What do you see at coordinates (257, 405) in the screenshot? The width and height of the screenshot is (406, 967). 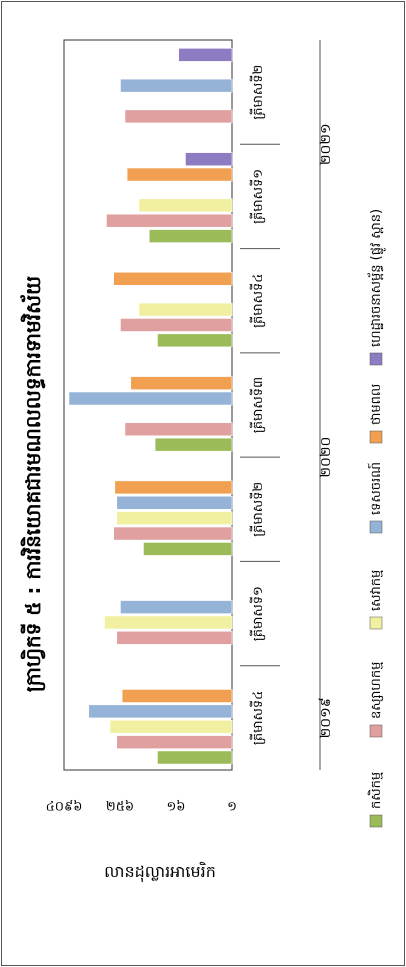 I see `category-label: ត្រីមាសទី៣` at bounding box center [257, 405].